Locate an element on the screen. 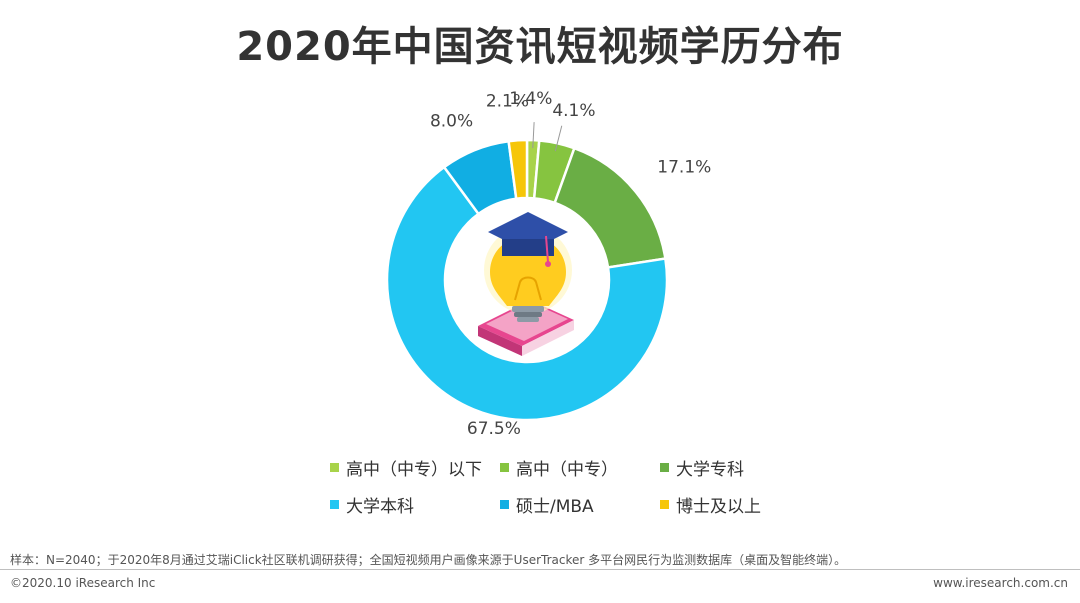  chart-title: 2020年中国资讯短视频学历分布 is located at coordinates (540, 47).